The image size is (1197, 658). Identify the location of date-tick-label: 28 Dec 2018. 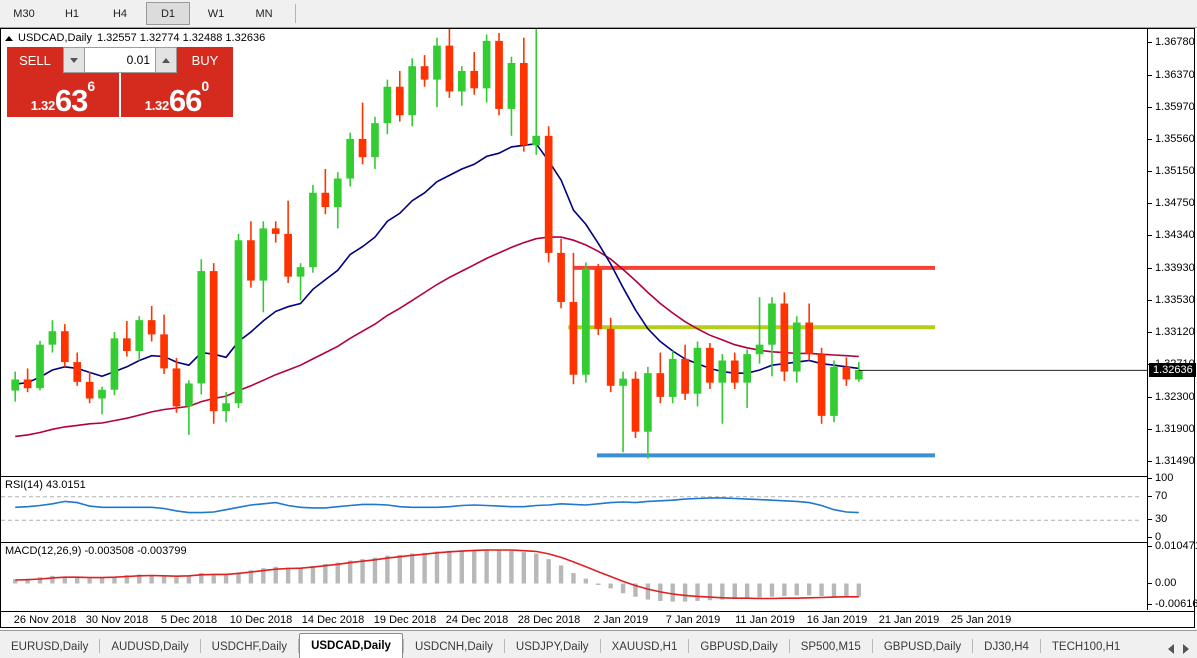
(549, 620).